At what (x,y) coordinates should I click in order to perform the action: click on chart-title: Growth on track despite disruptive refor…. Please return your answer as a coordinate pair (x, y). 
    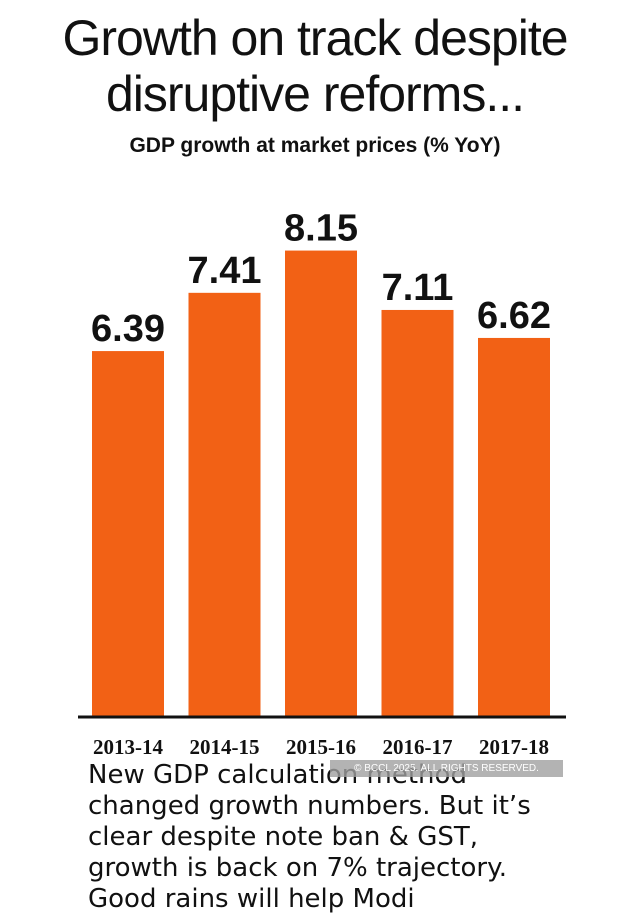
    Looking at the image, I should click on (315, 66).